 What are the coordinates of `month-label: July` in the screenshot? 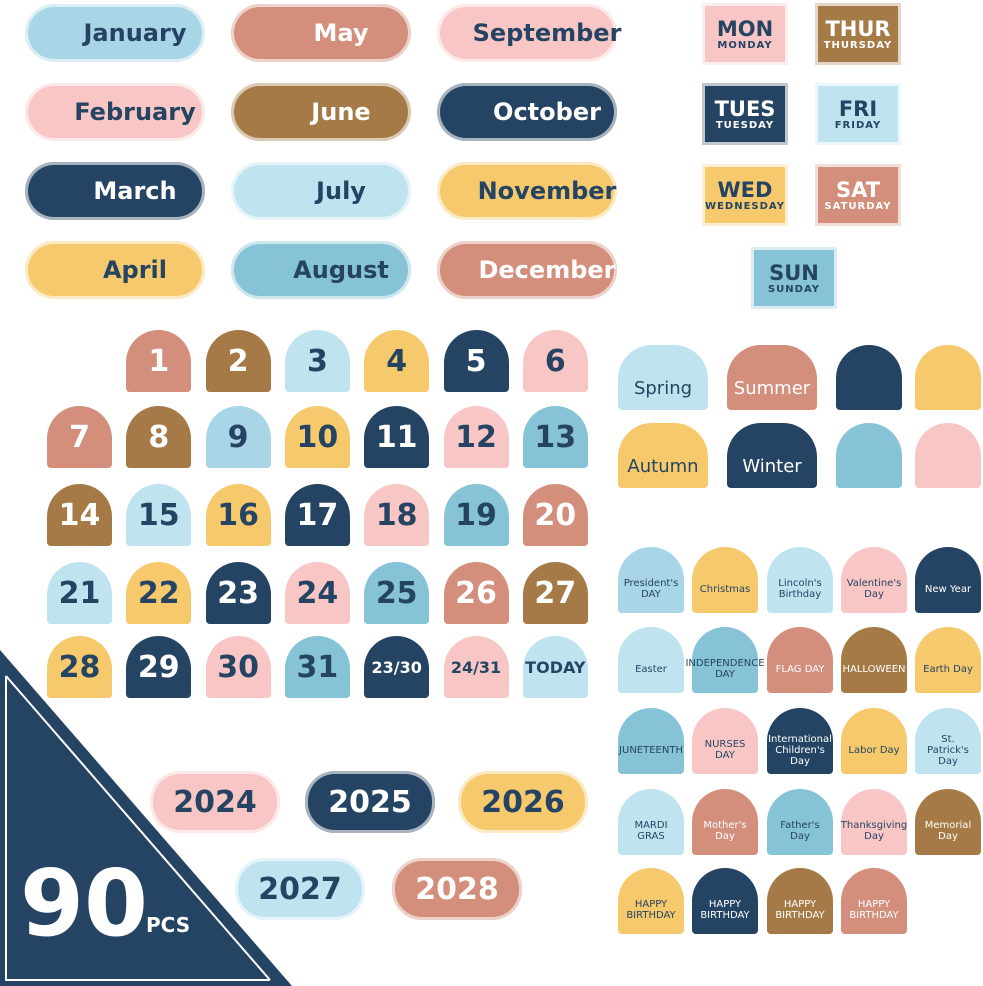 It's located at (321, 191).